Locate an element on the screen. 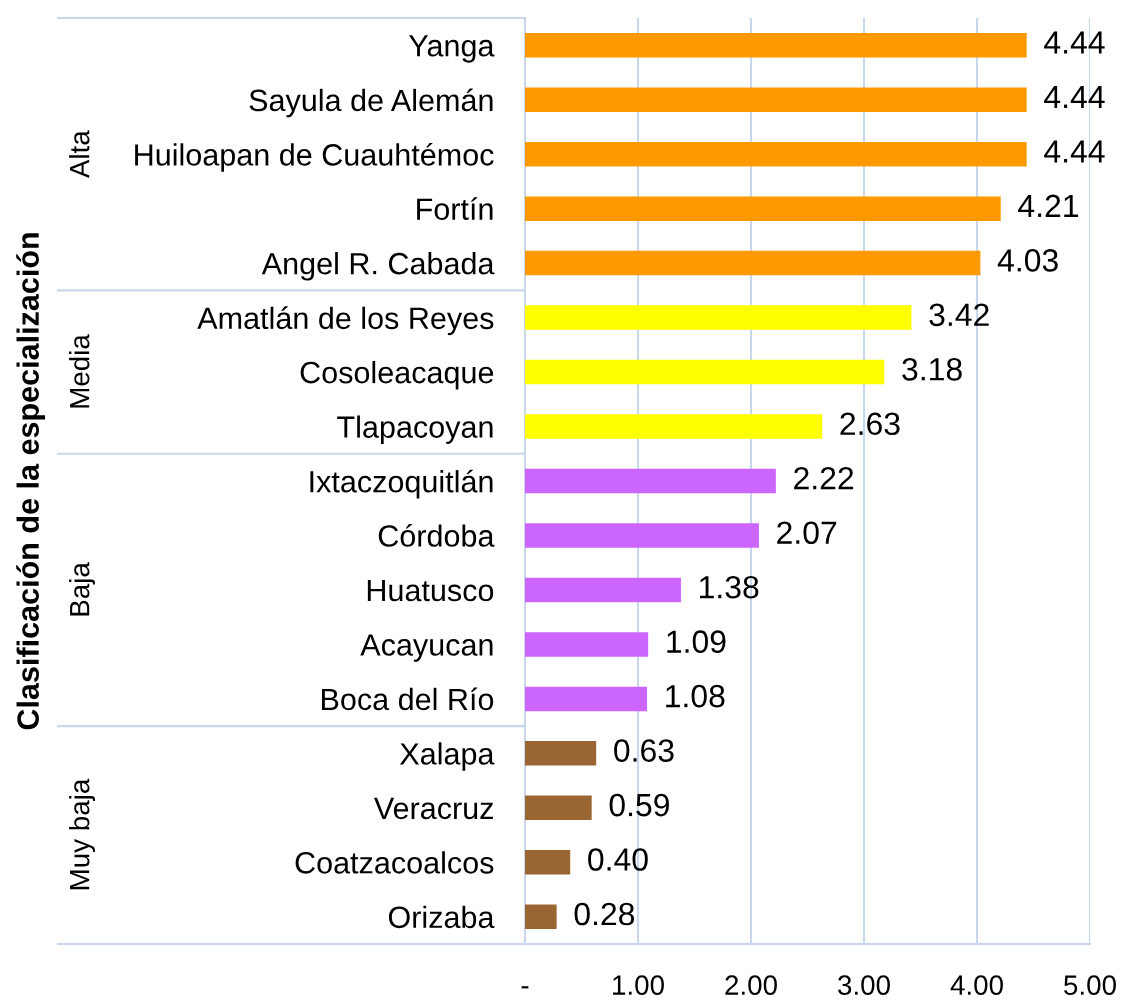 This screenshot has height=1002, width=1135. y-tick-label: Amatlán de los Reyes is located at coordinates (345, 321).